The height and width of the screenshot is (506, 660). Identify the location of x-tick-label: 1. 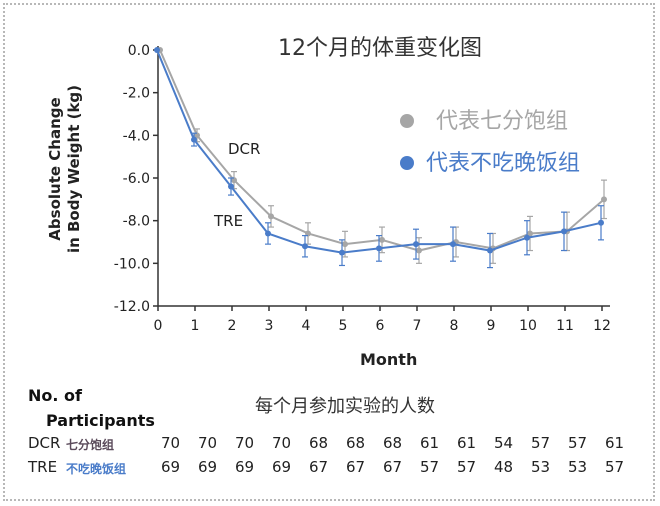
(195, 326).